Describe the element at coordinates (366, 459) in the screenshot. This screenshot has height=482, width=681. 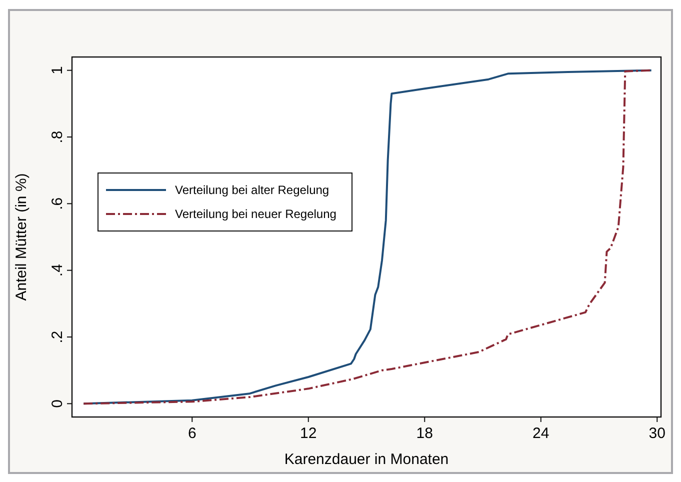
I see `x-axis-title: Karenzdauer in Monaten` at that location.